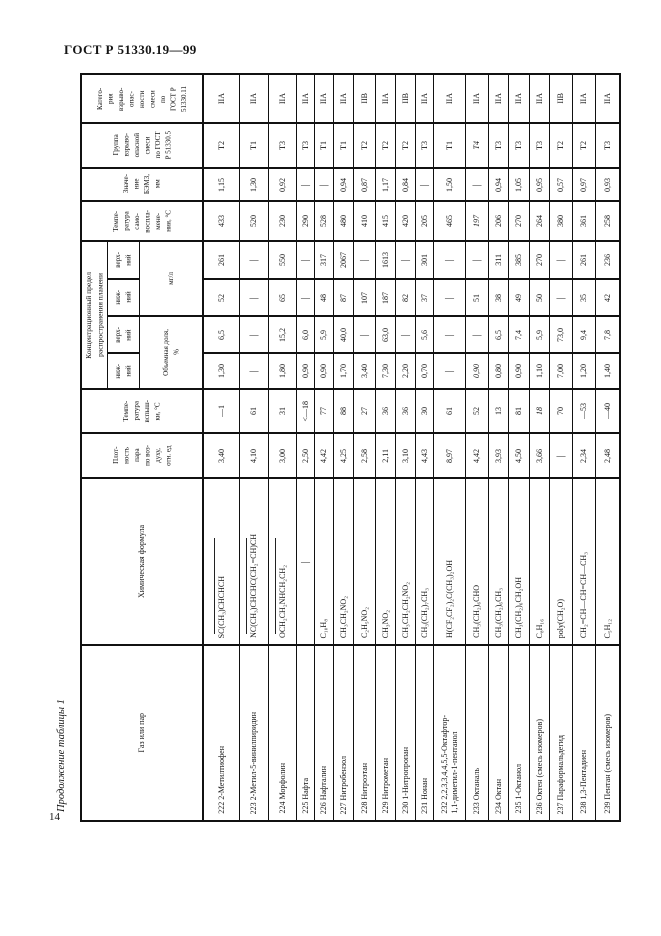 This screenshot has height=936, width=661. I want to click on cell-gas-name: 234 Октан, so click(498, 796).